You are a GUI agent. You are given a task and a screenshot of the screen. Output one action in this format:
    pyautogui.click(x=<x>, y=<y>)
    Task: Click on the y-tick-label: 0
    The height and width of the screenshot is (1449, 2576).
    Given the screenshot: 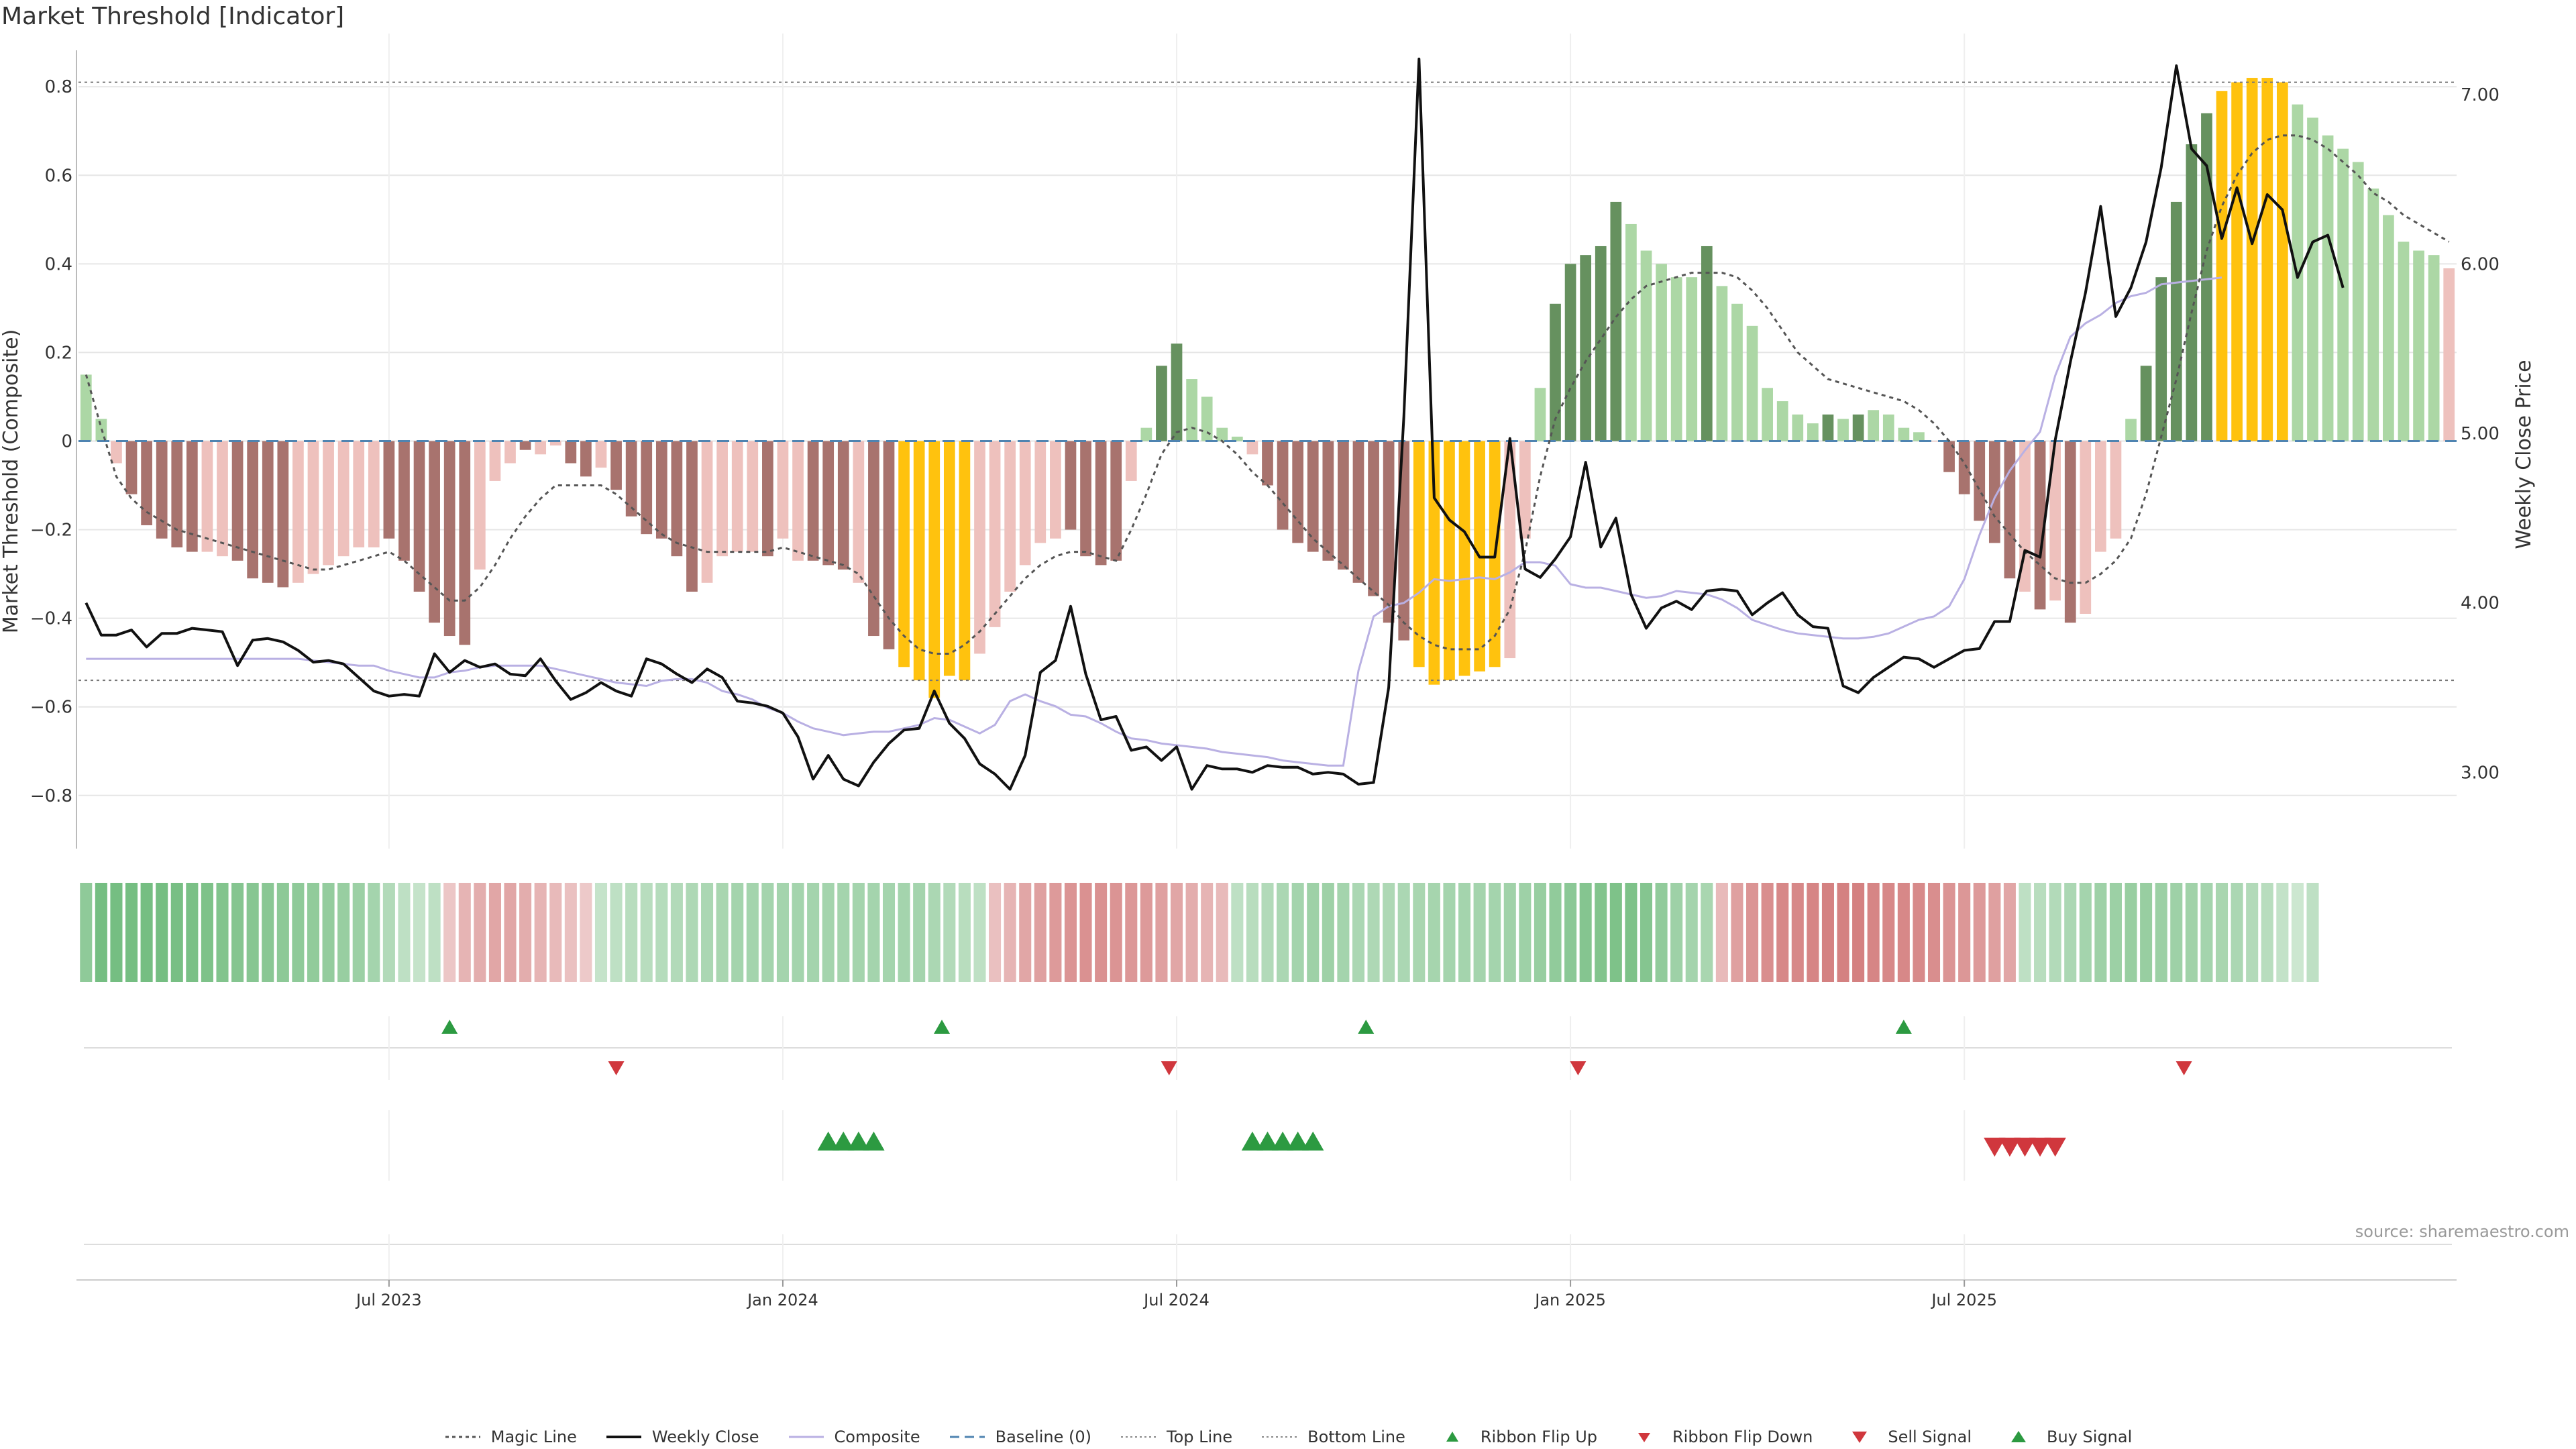 What is the action you would take?
    pyautogui.click(x=66, y=442)
    